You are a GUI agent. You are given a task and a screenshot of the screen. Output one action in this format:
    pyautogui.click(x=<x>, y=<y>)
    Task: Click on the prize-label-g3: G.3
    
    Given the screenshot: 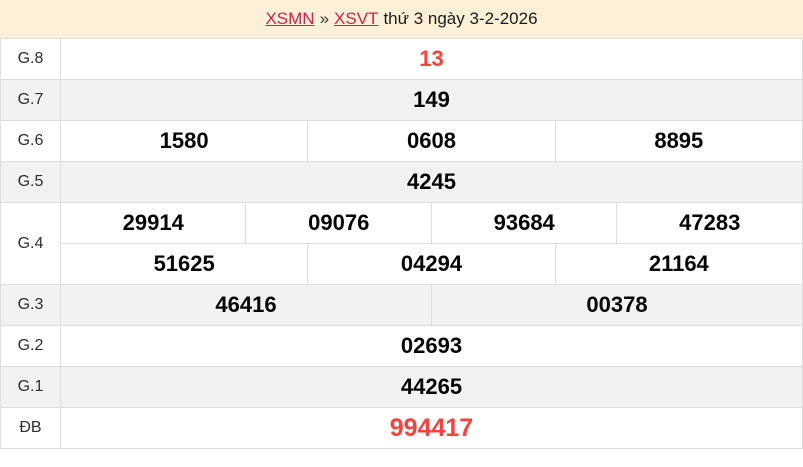 What is the action you would take?
    pyautogui.click(x=30, y=305)
    